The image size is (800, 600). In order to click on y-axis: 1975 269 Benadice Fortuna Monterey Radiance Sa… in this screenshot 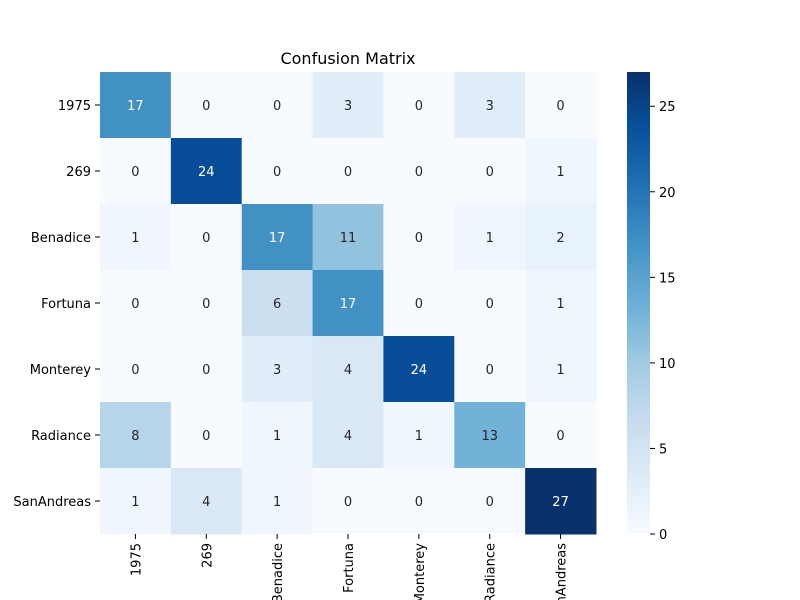, I will do `click(56, 304)`.